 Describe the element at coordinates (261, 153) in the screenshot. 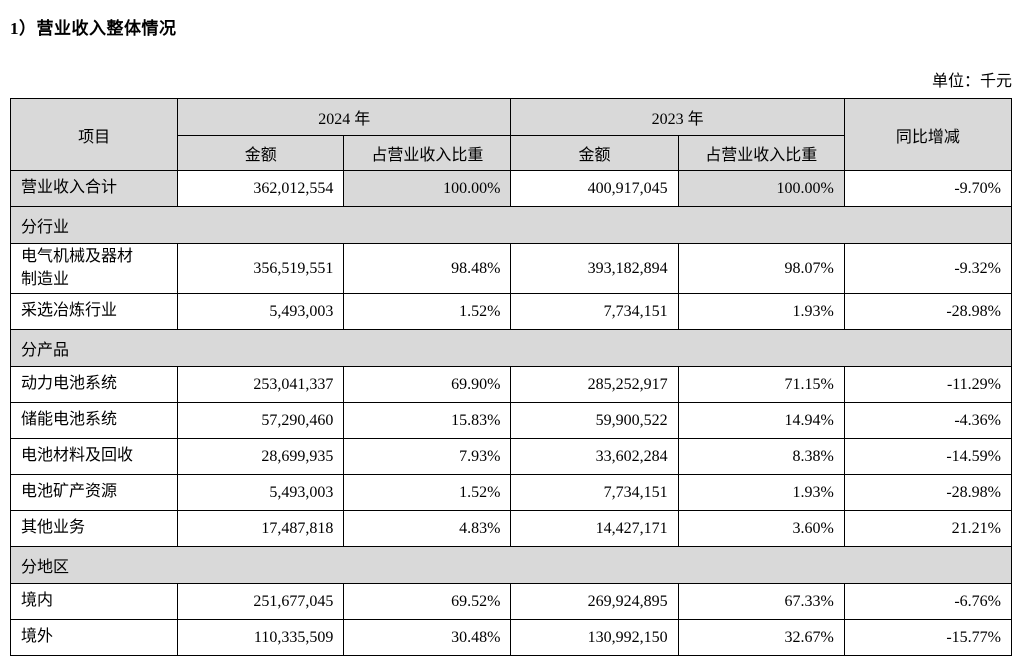

I see `header-amount-2024: 金额` at that location.